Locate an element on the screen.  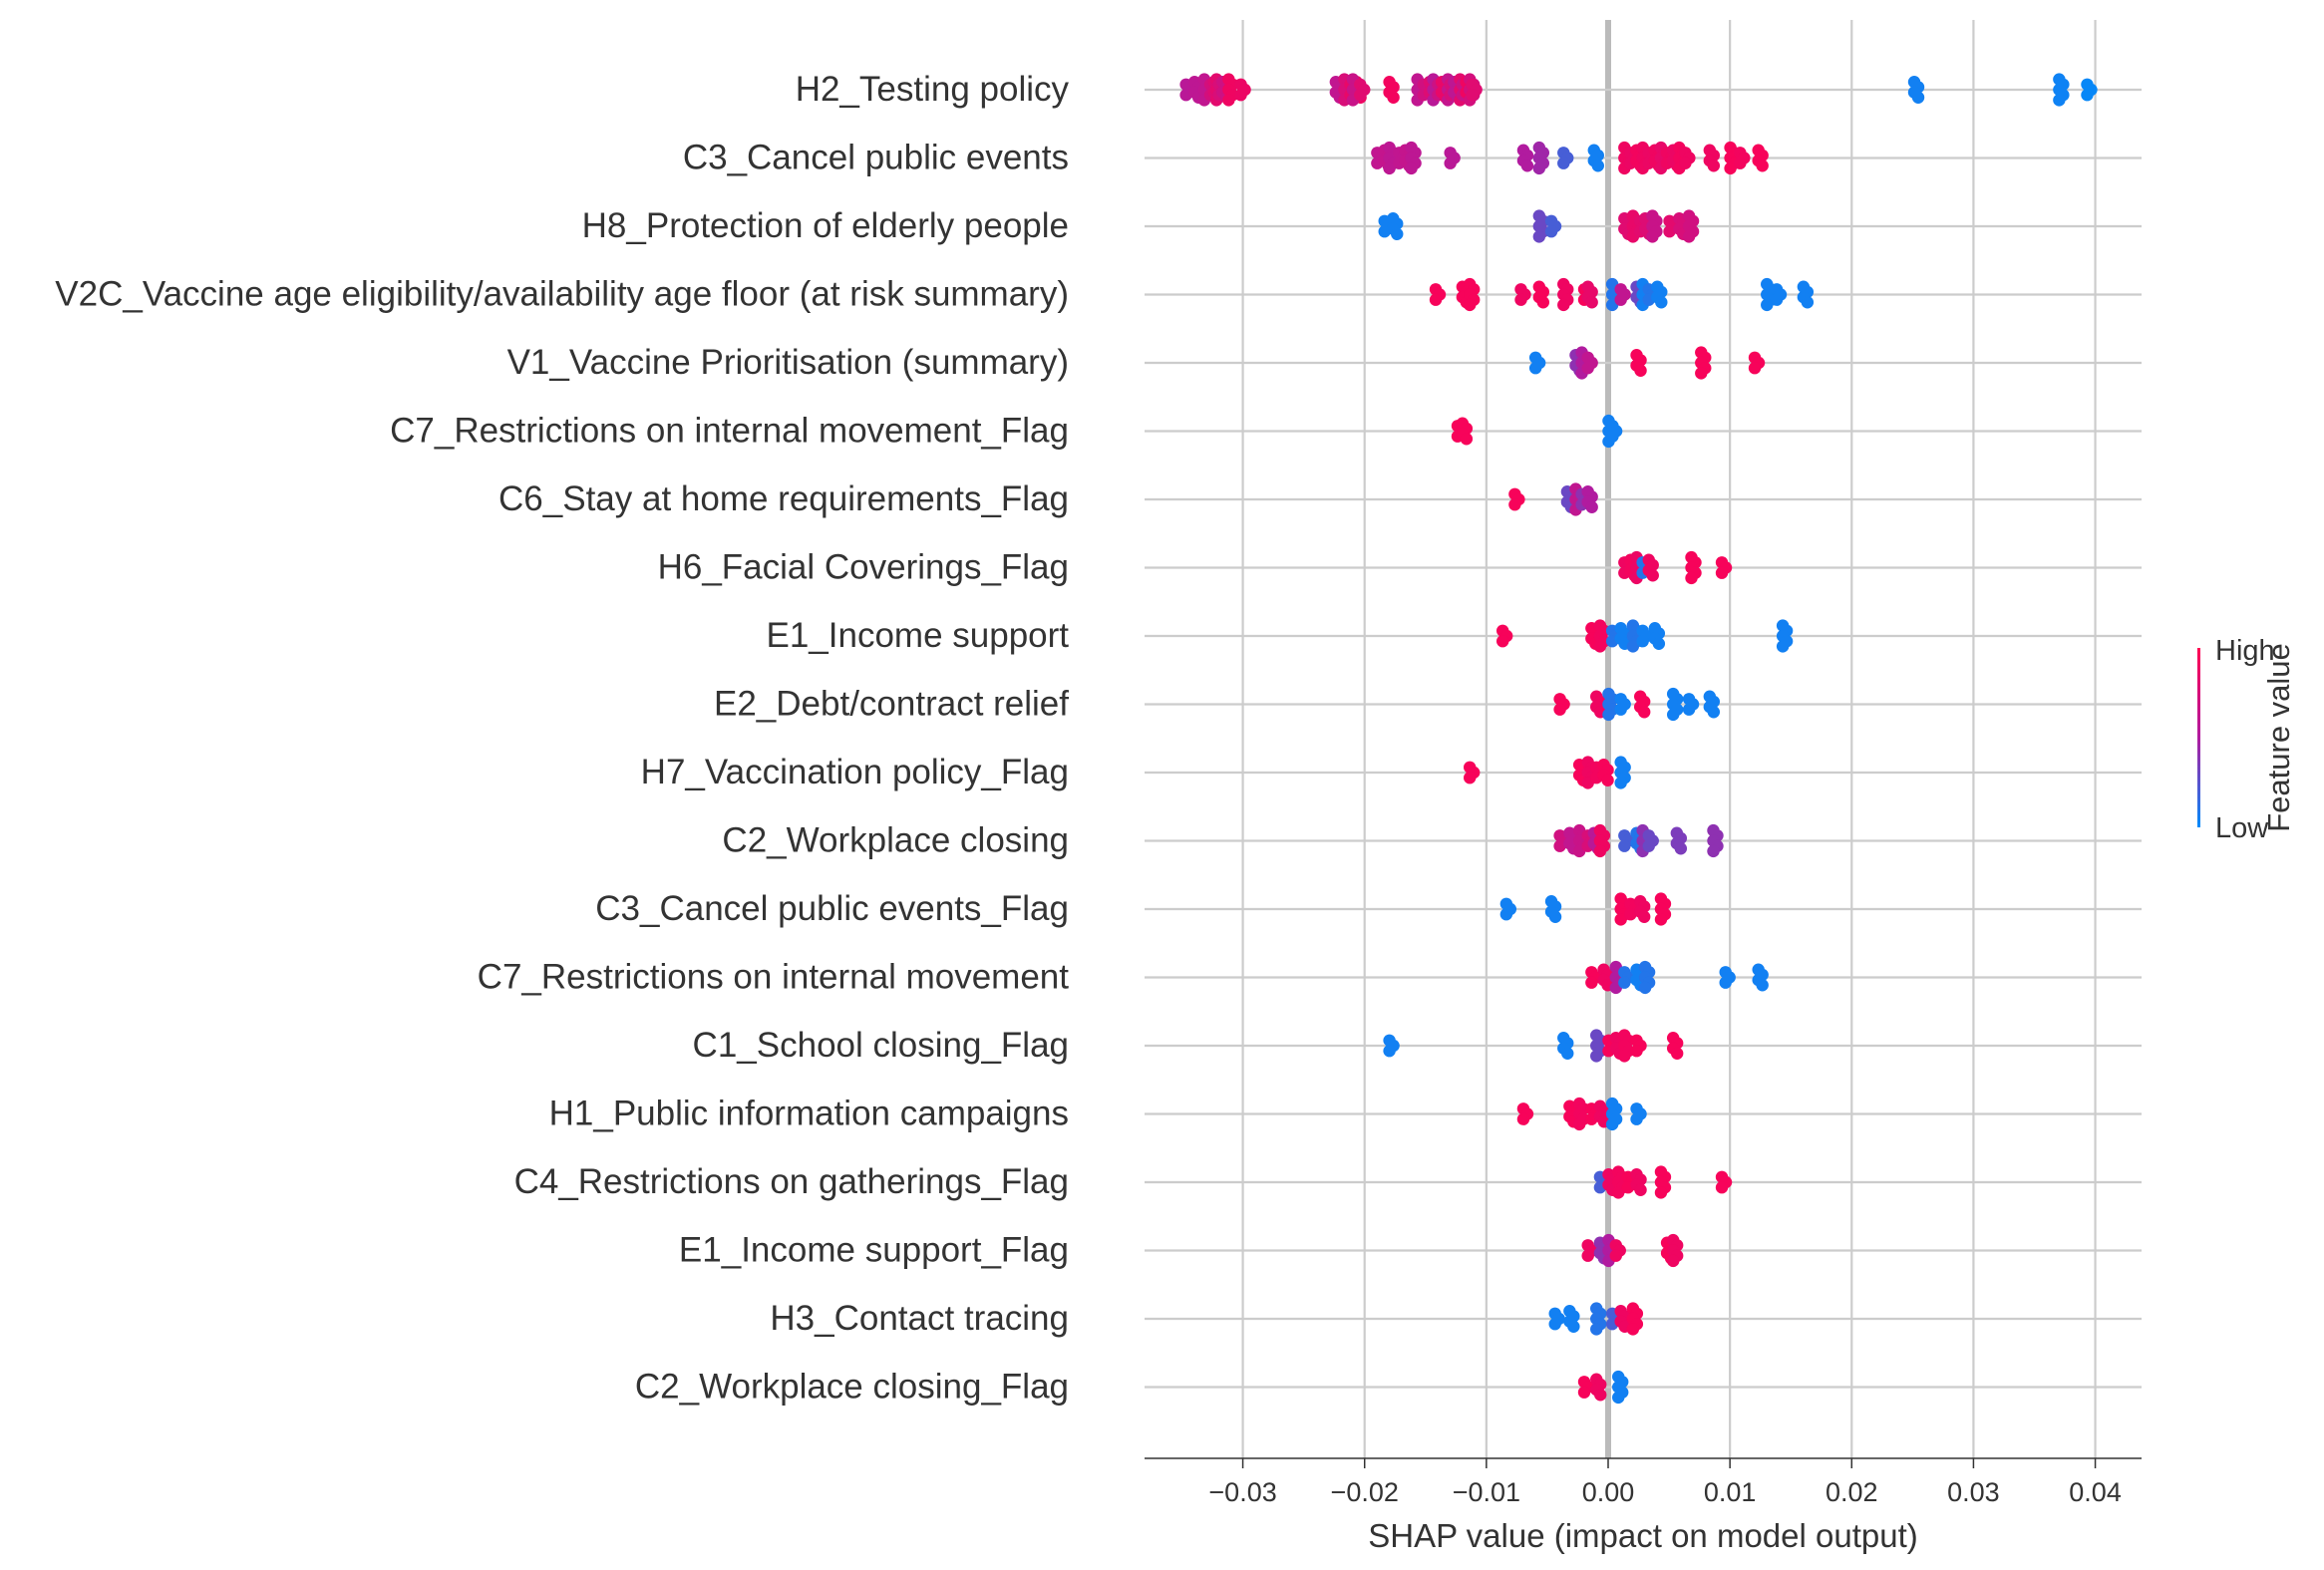
feature-label: C7_Restrictions on internal movement is located at coordinates (774, 978).